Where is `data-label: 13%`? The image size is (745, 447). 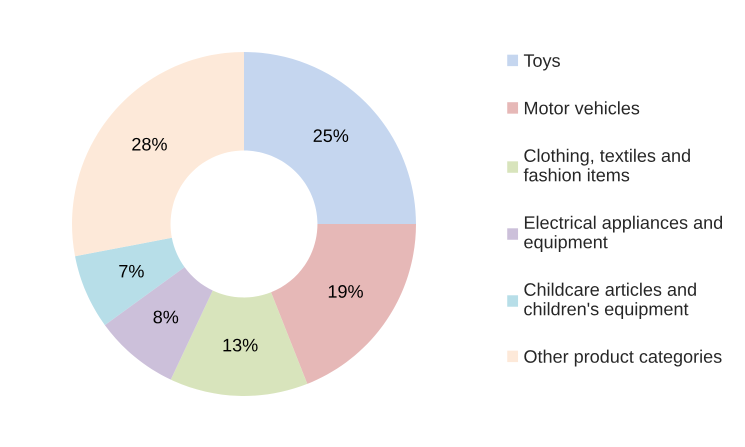
data-label: 13% is located at coordinates (240, 345).